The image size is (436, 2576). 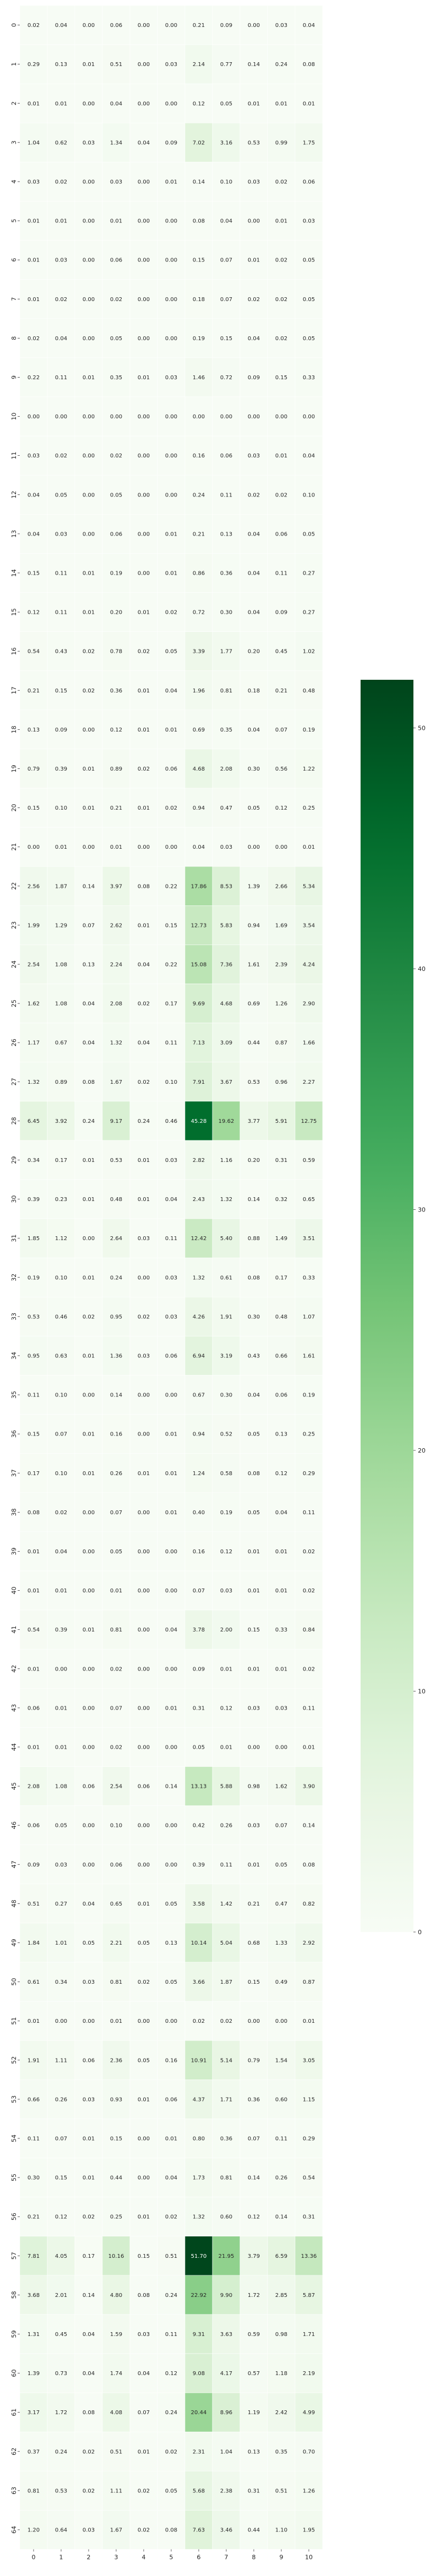 What do you see at coordinates (254, 2335) in the screenshot?
I see `cell-value-label: 0.59` at bounding box center [254, 2335].